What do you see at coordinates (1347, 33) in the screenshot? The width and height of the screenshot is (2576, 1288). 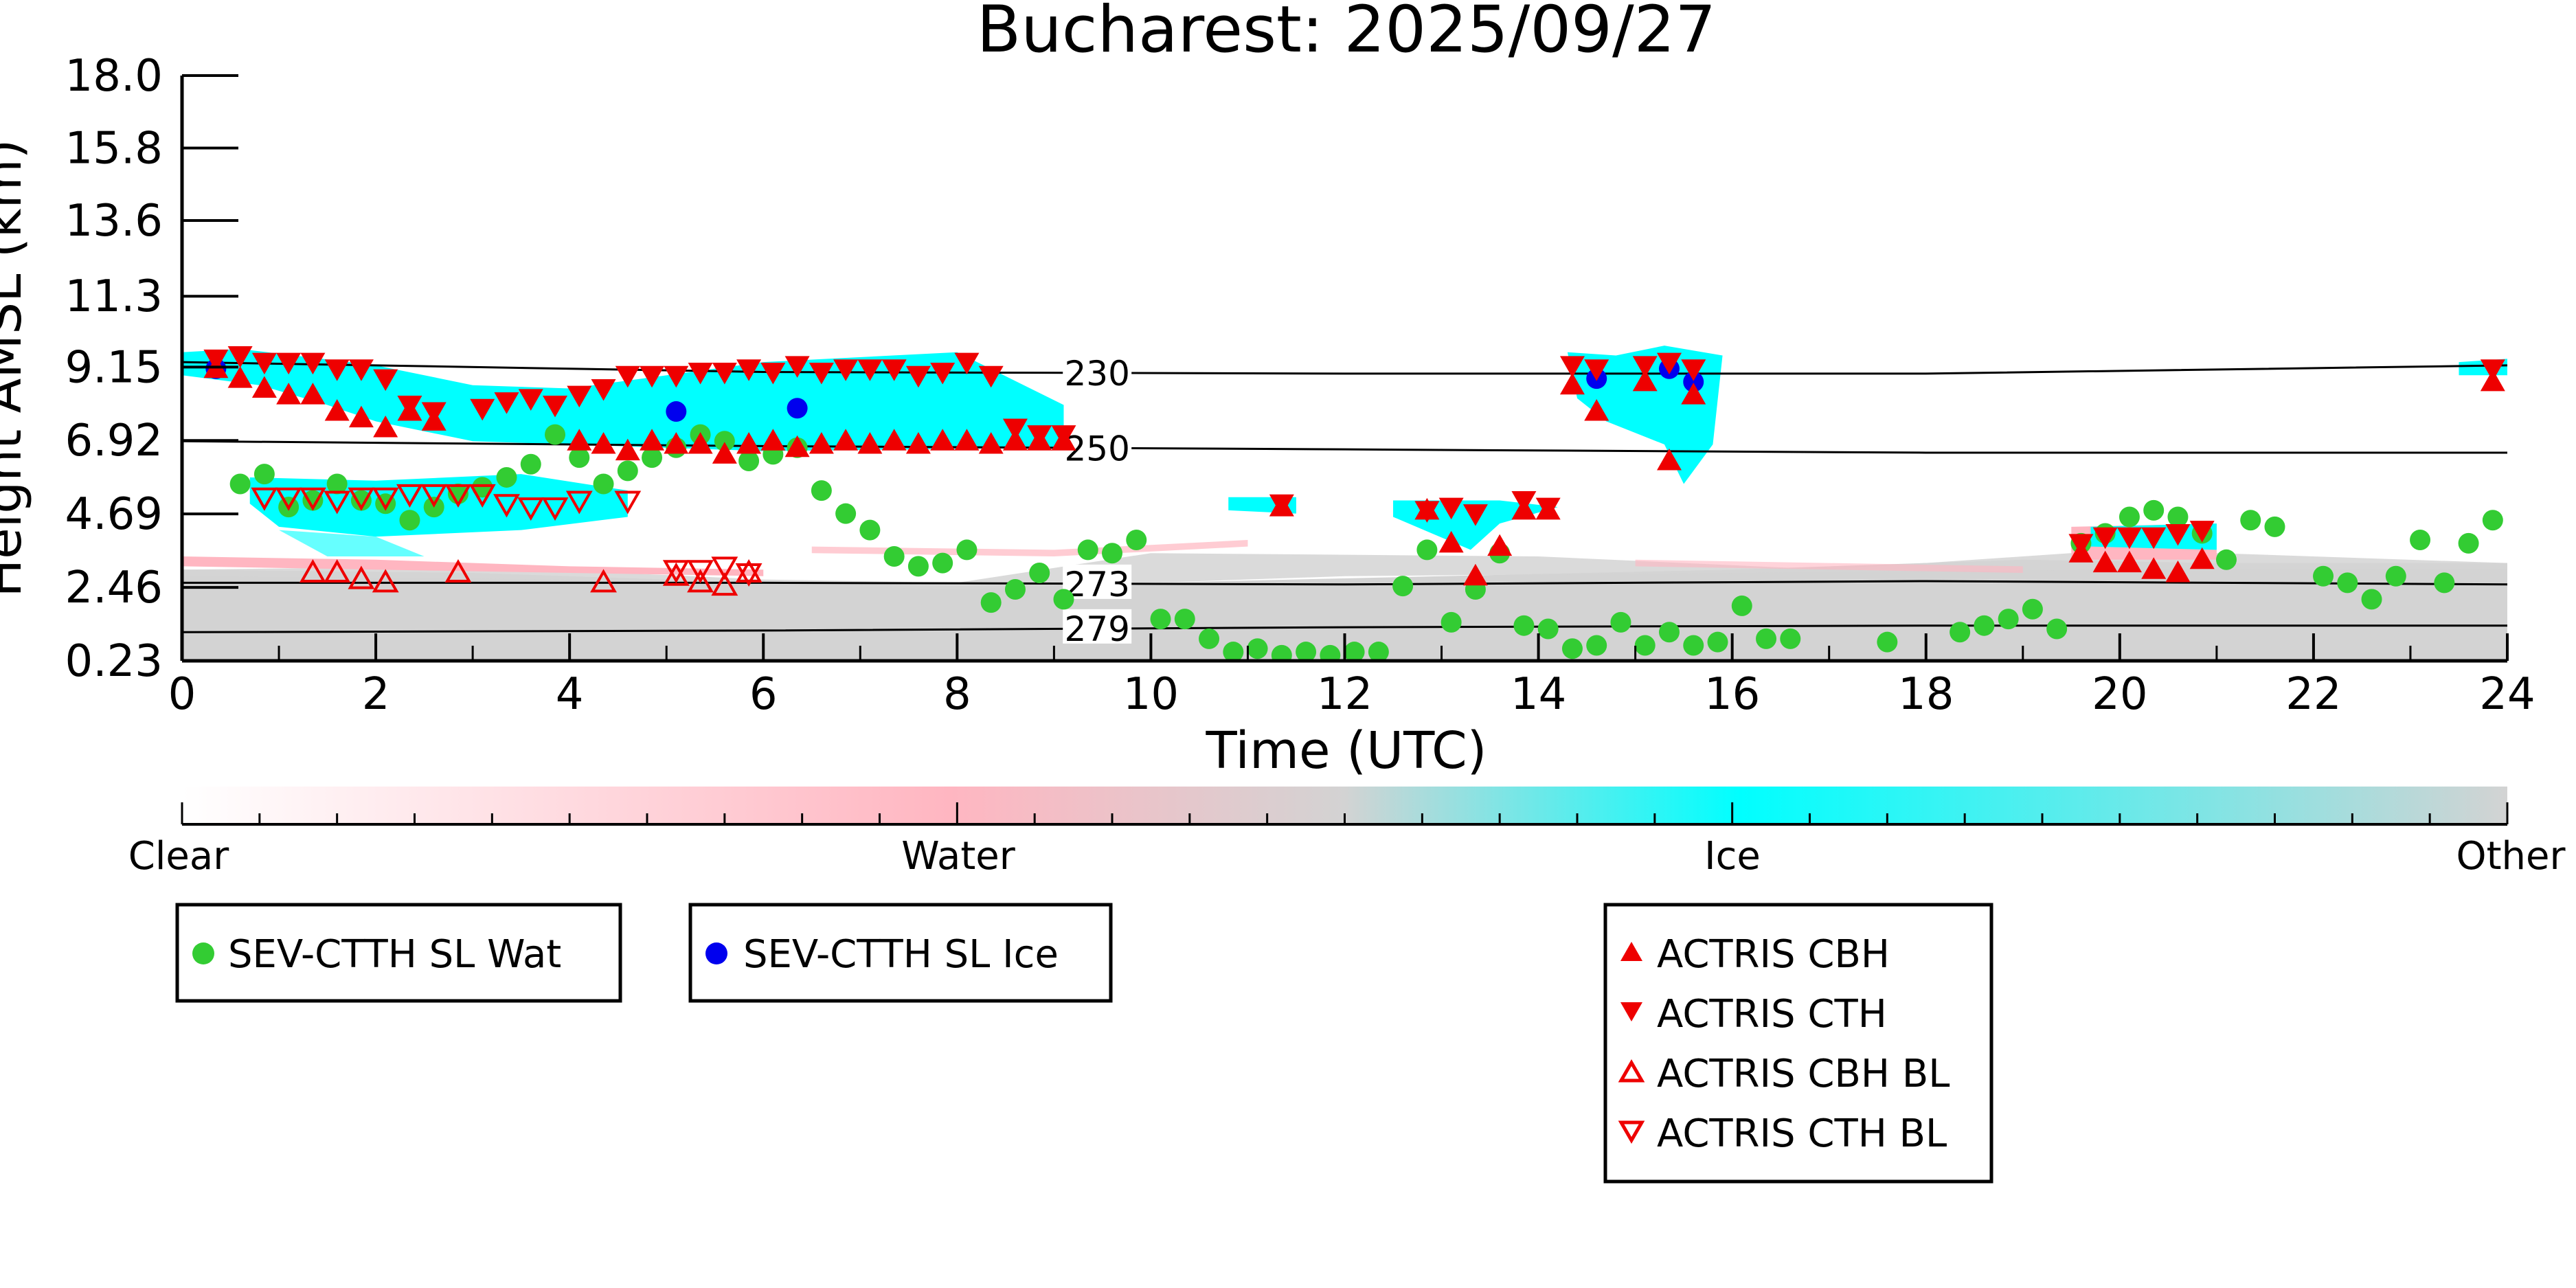 I see `chart-title: Bucharest: 2025/09/27` at bounding box center [1347, 33].